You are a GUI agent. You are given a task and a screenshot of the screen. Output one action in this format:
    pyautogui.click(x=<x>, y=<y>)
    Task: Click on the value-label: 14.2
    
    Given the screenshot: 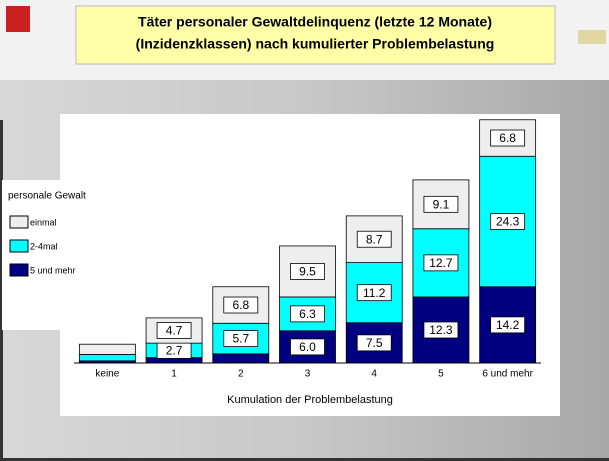 What is the action you would take?
    pyautogui.click(x=508, y=325)
    